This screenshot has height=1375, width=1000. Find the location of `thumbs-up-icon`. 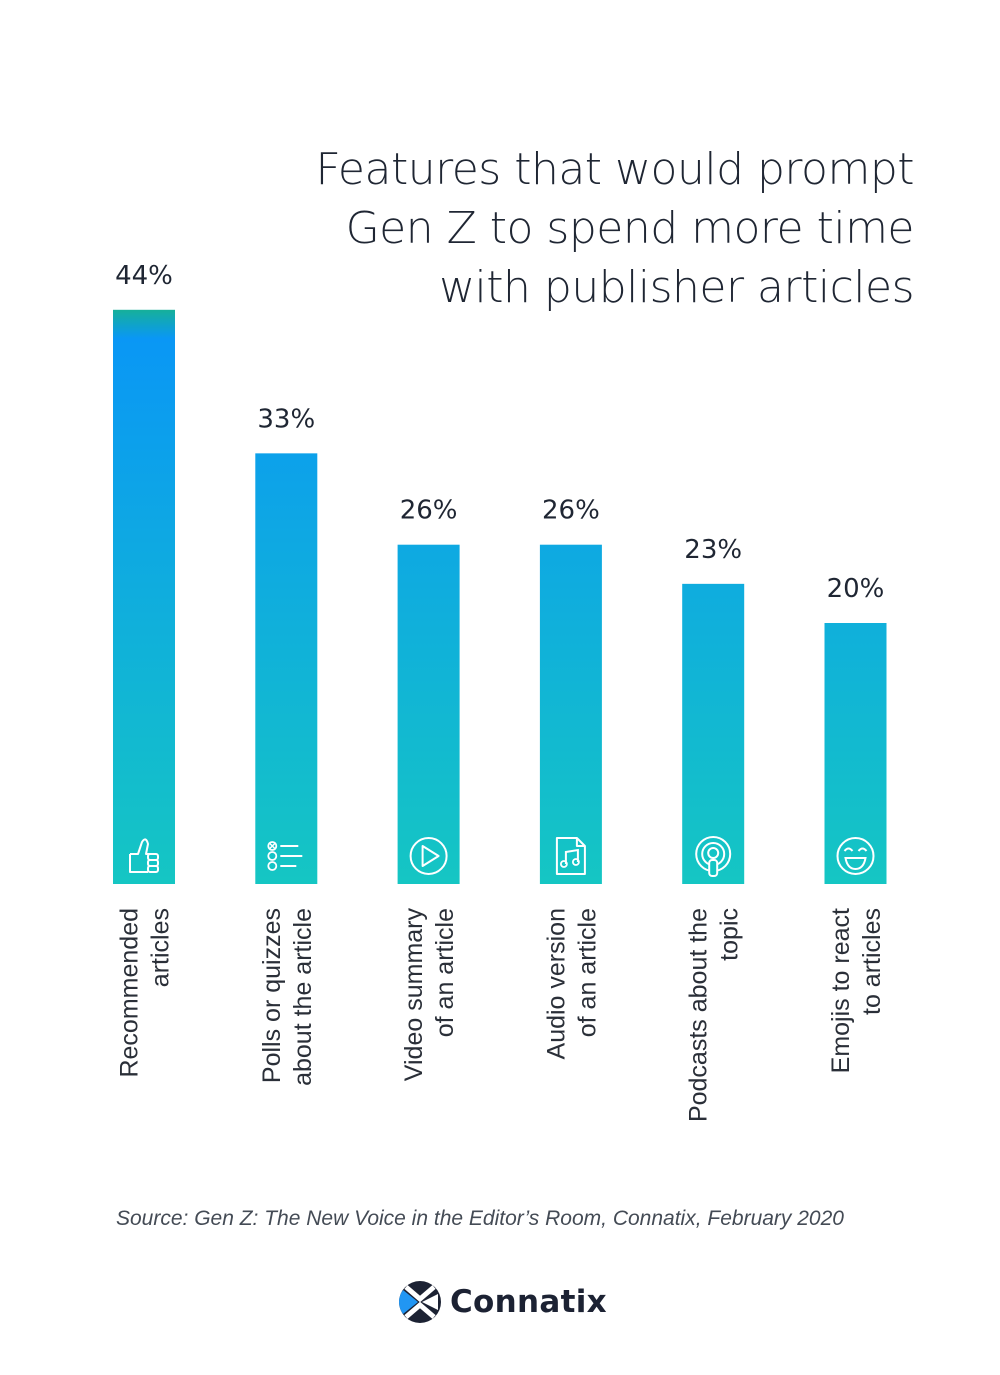

thumbs-up-icon is located at coordinates (144, 855).